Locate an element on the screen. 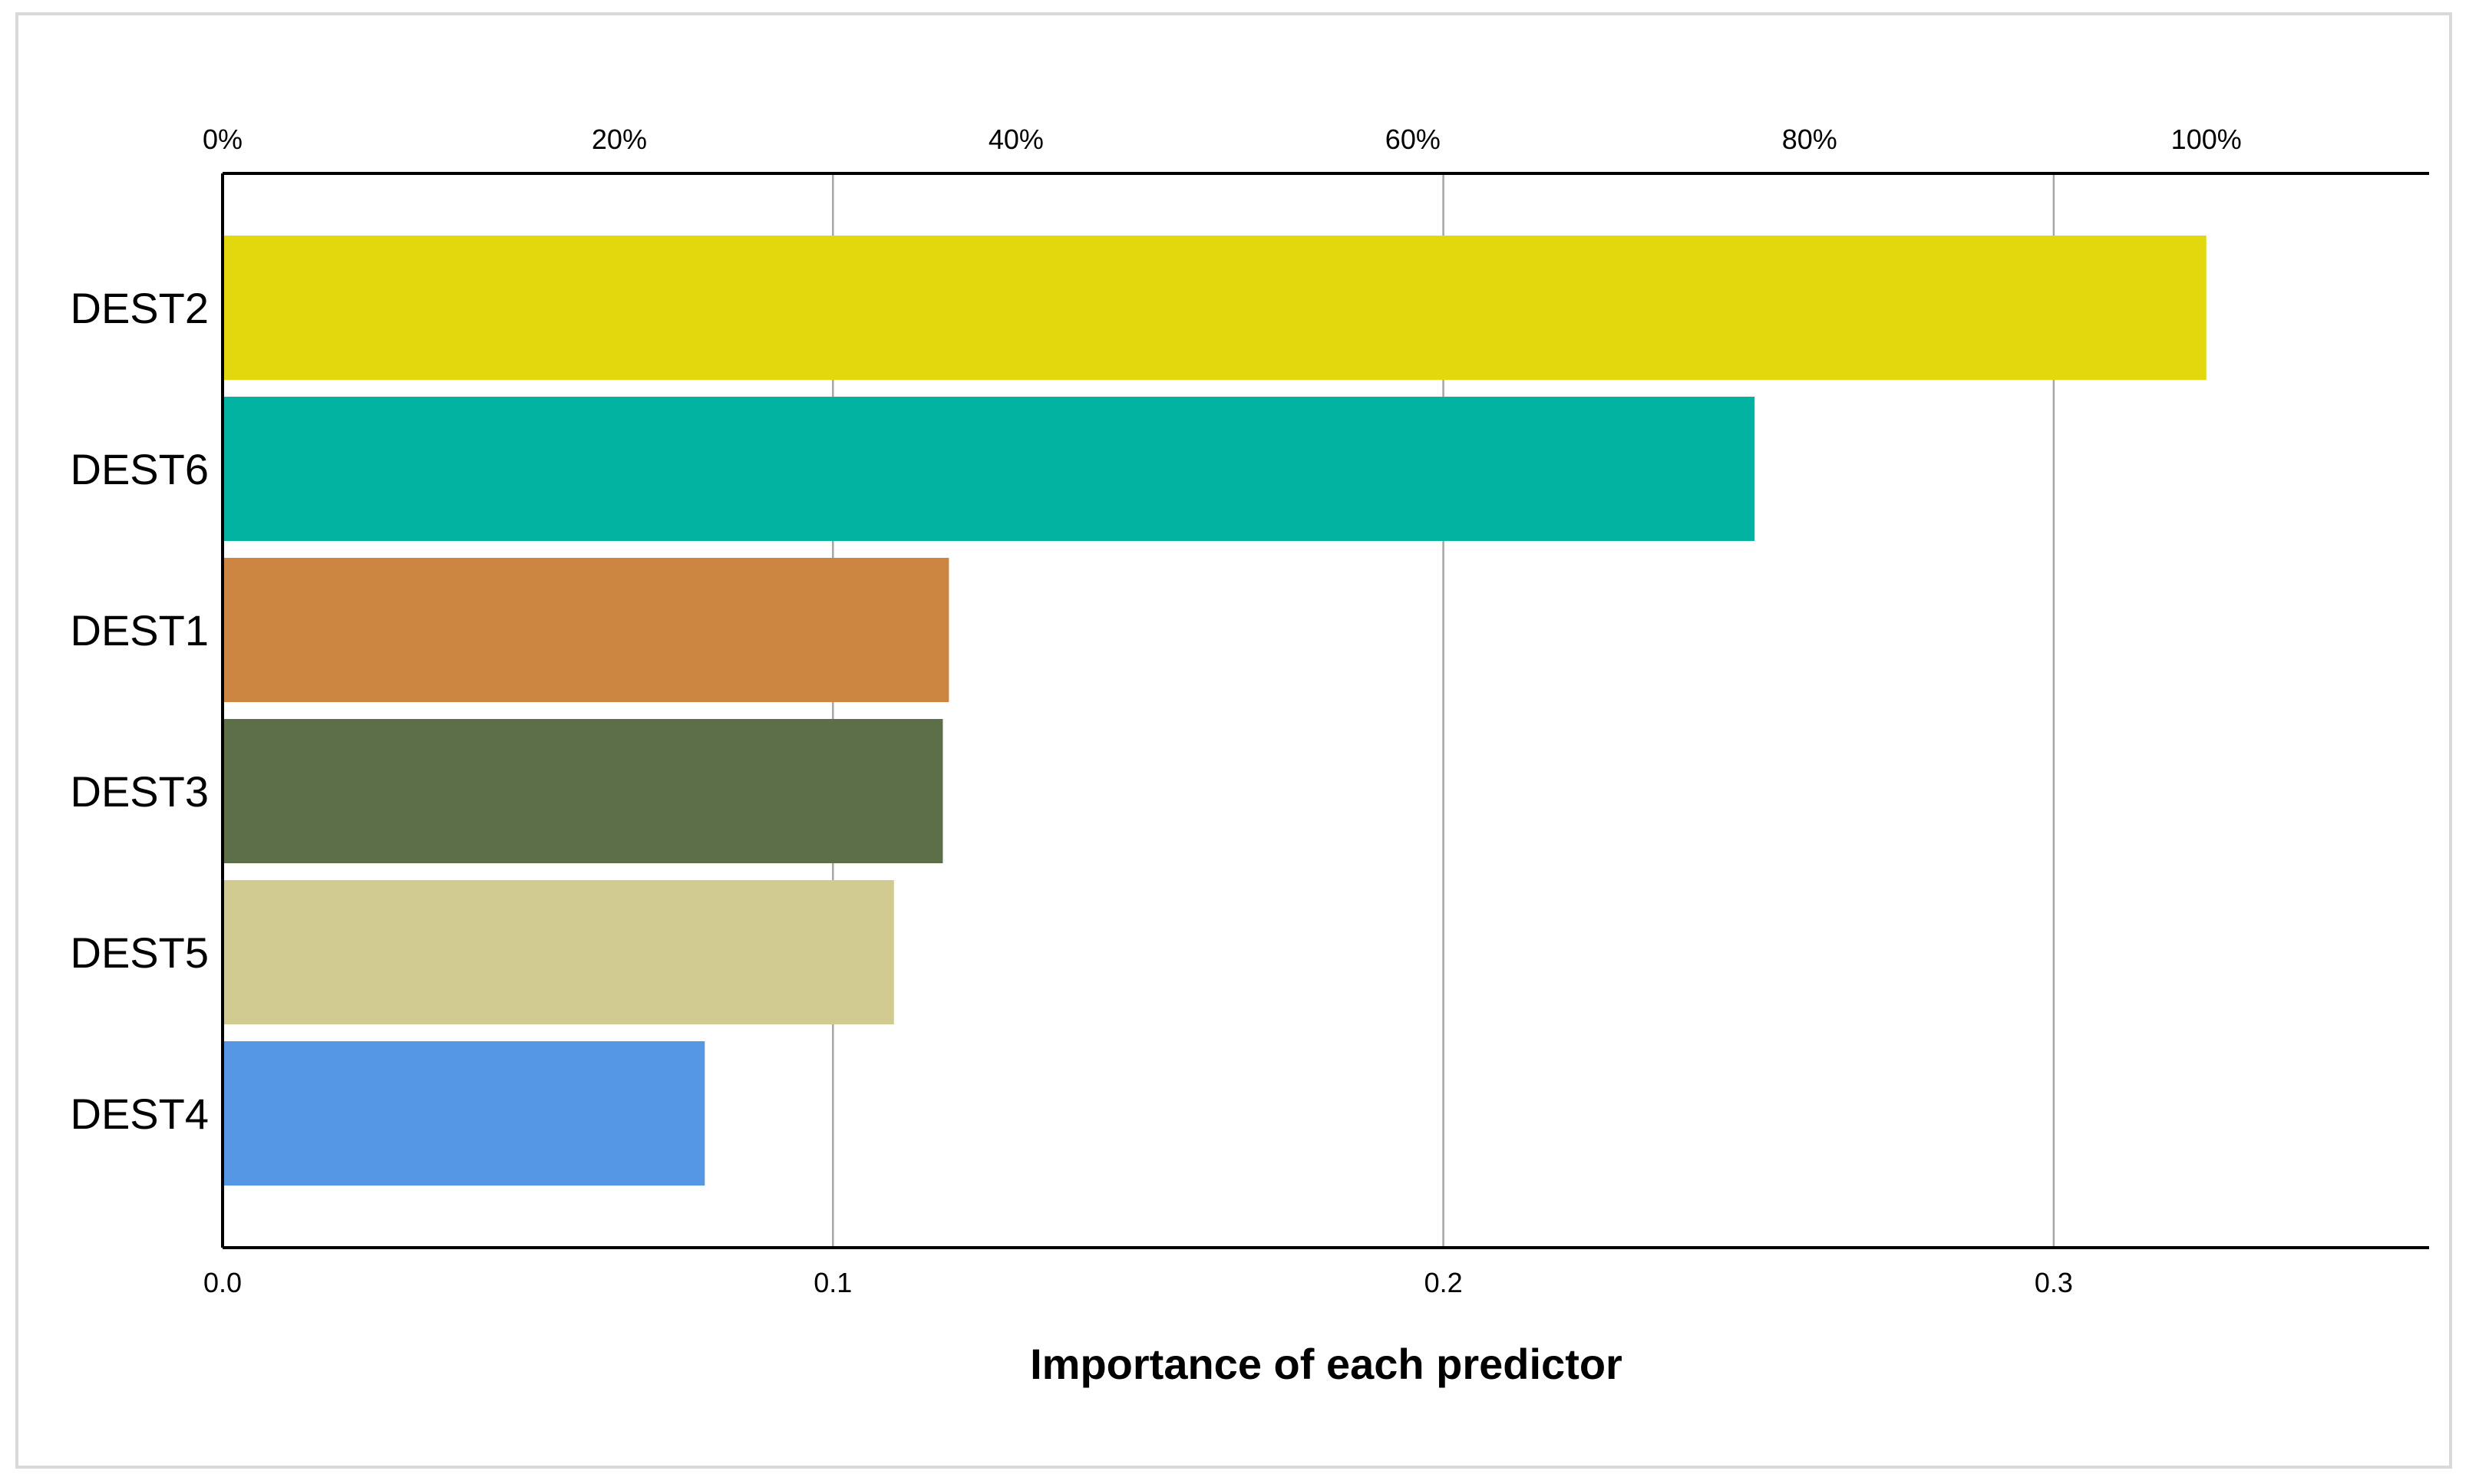  category-label-dest2: DEST2 is located at coordinates (140, 308).